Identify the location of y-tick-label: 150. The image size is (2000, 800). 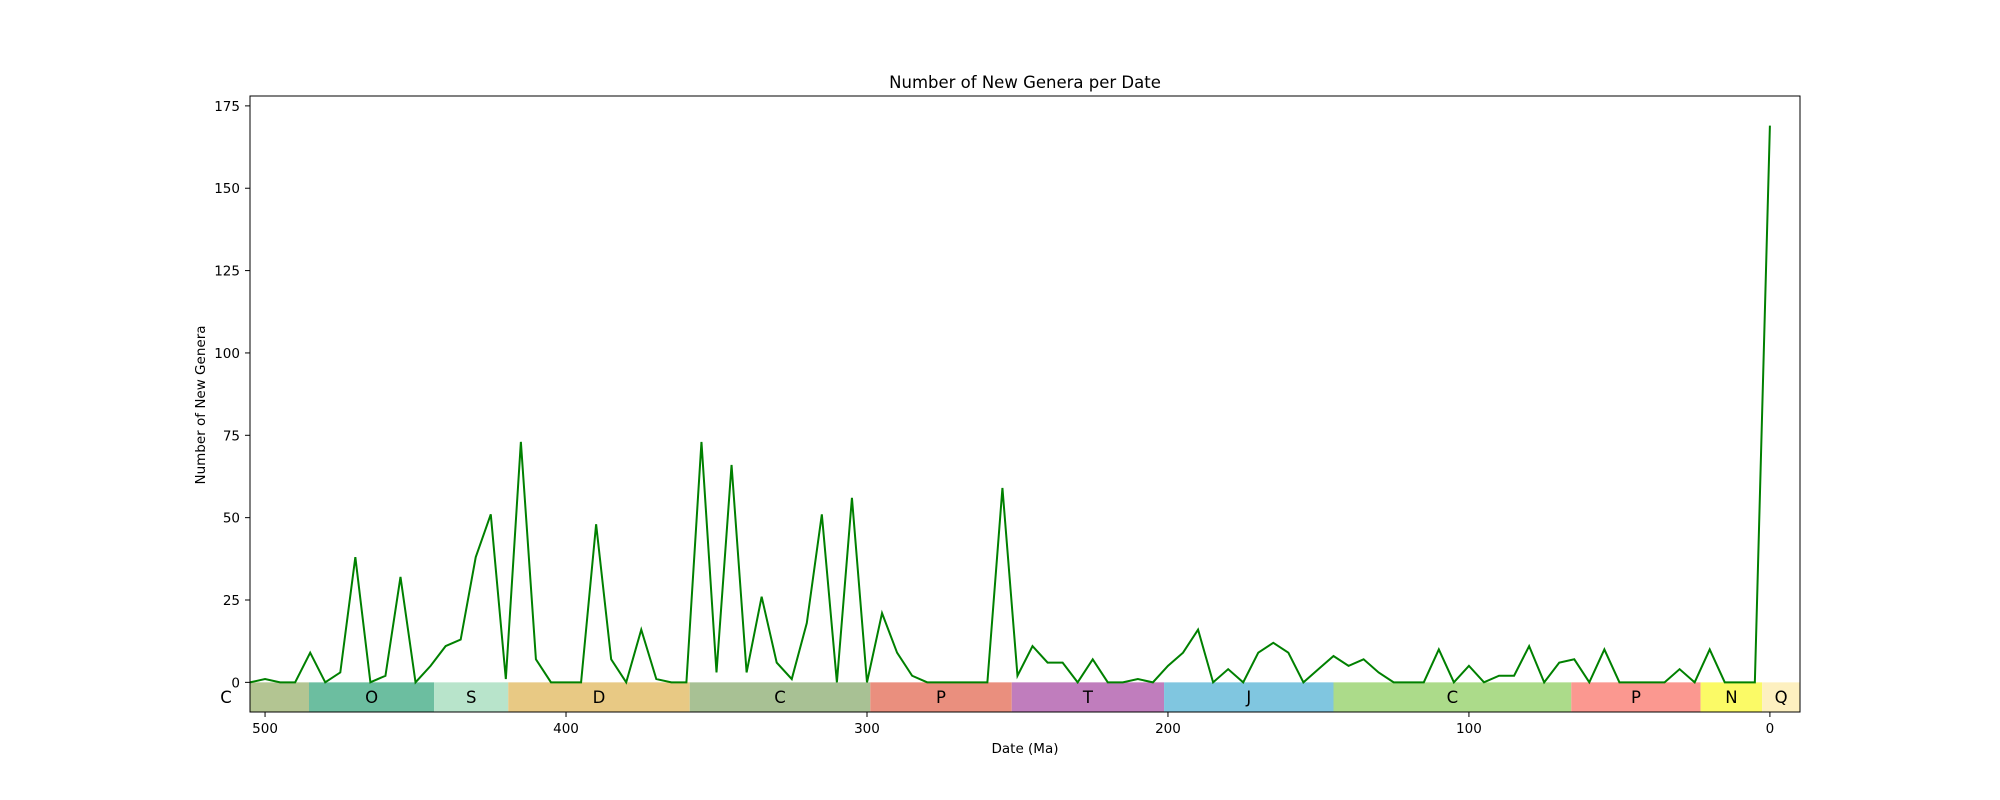
(227, 189).